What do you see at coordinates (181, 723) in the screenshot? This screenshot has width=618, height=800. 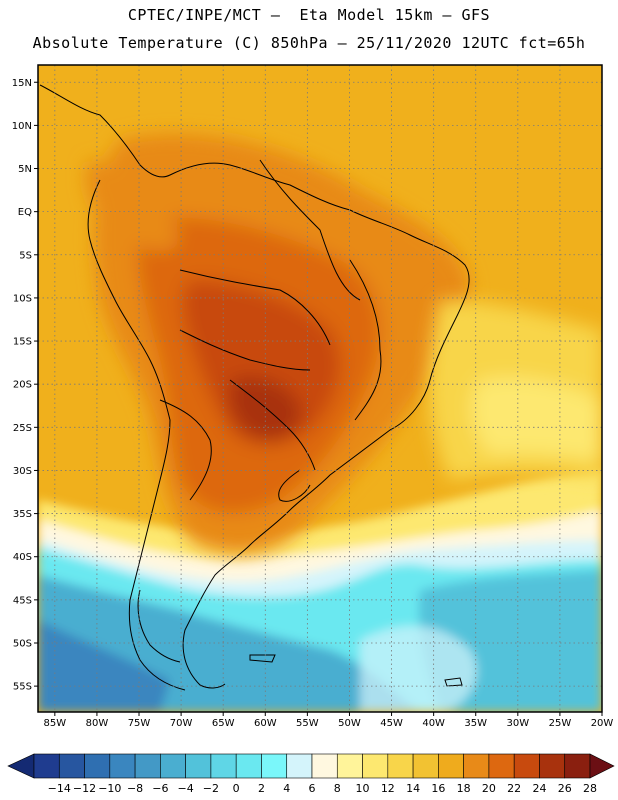 I see `lon-tick-label: 70W` at bounding box center [181, 723].